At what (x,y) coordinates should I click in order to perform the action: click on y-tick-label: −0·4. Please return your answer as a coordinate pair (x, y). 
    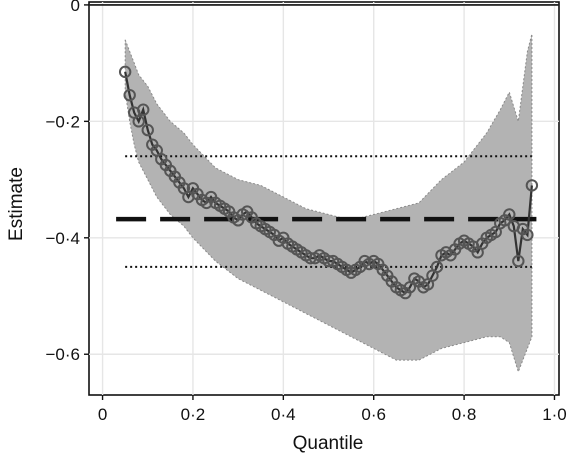
    Looking at the image, I should click on (63, 238).